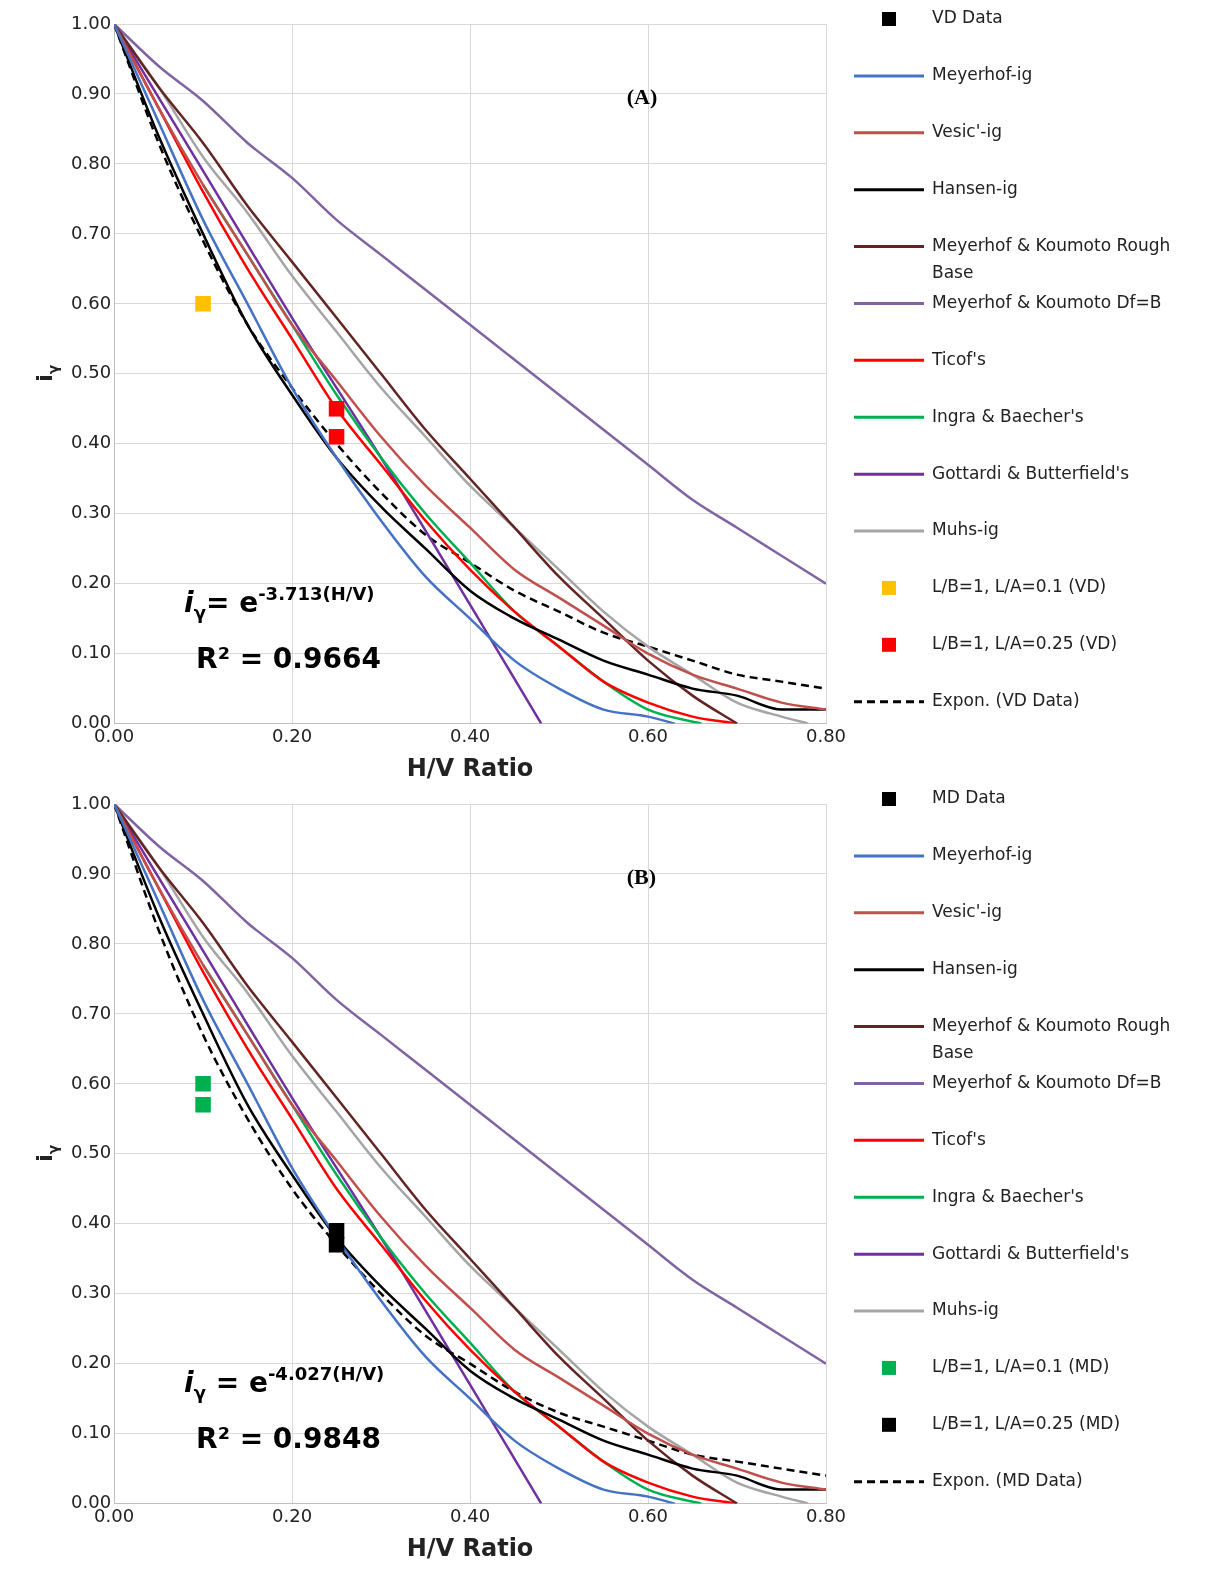  I want to click on annotation: R² = 0.9848, so click(288, 1438).